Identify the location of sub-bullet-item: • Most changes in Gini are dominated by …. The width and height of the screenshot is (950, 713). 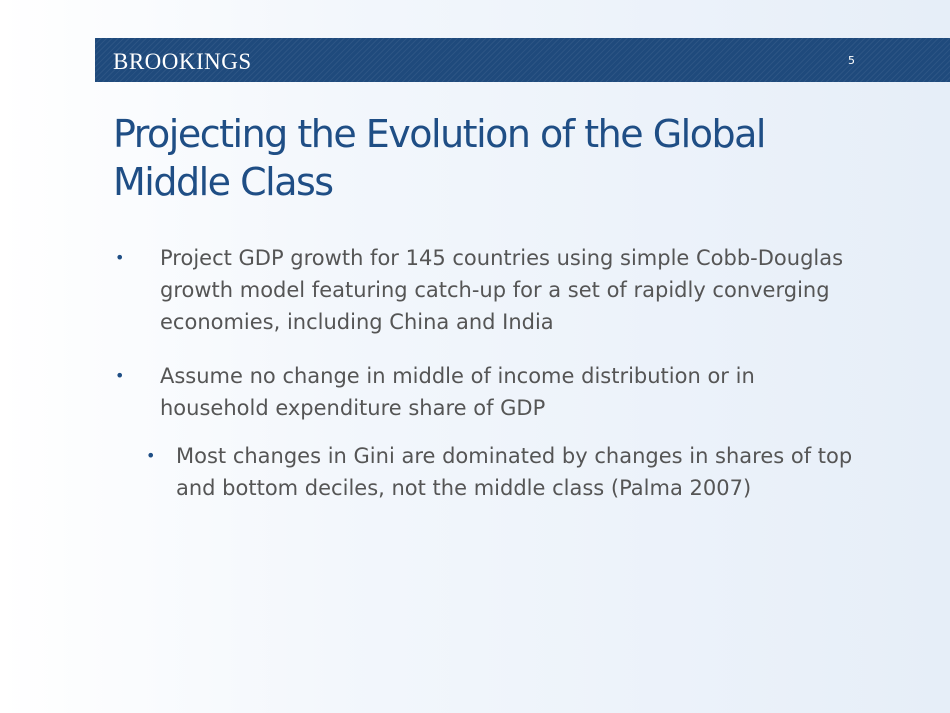
(499, 472).